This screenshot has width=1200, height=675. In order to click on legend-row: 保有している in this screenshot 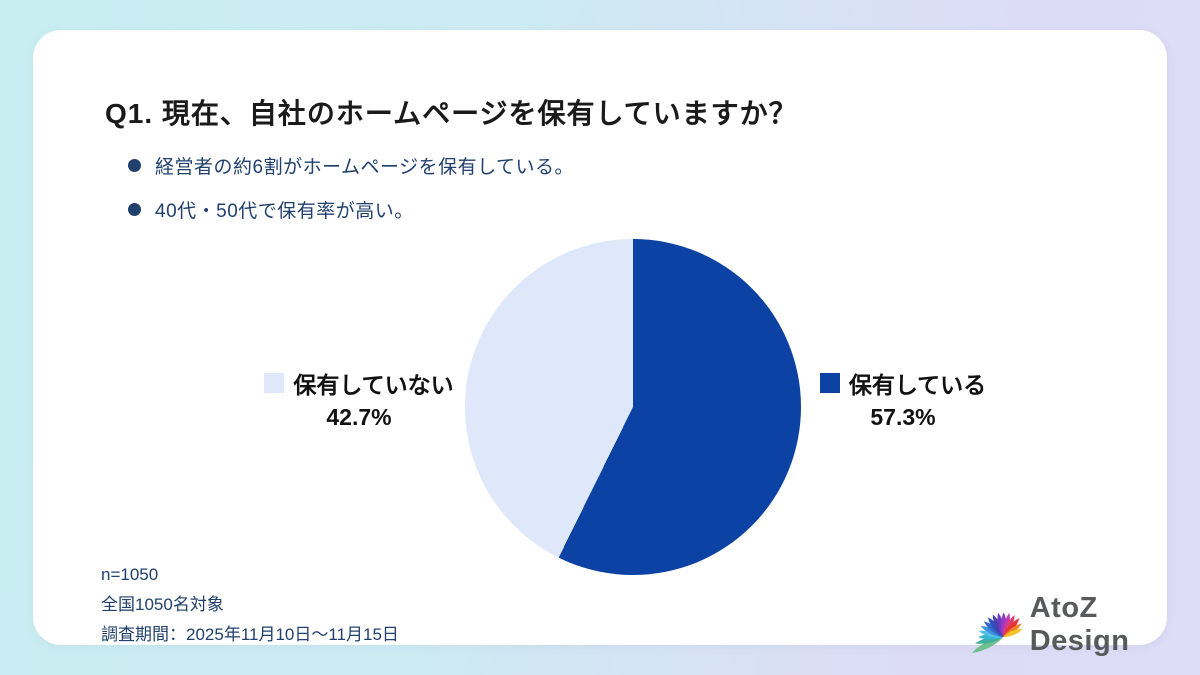, I will do `click(903, 383)`.